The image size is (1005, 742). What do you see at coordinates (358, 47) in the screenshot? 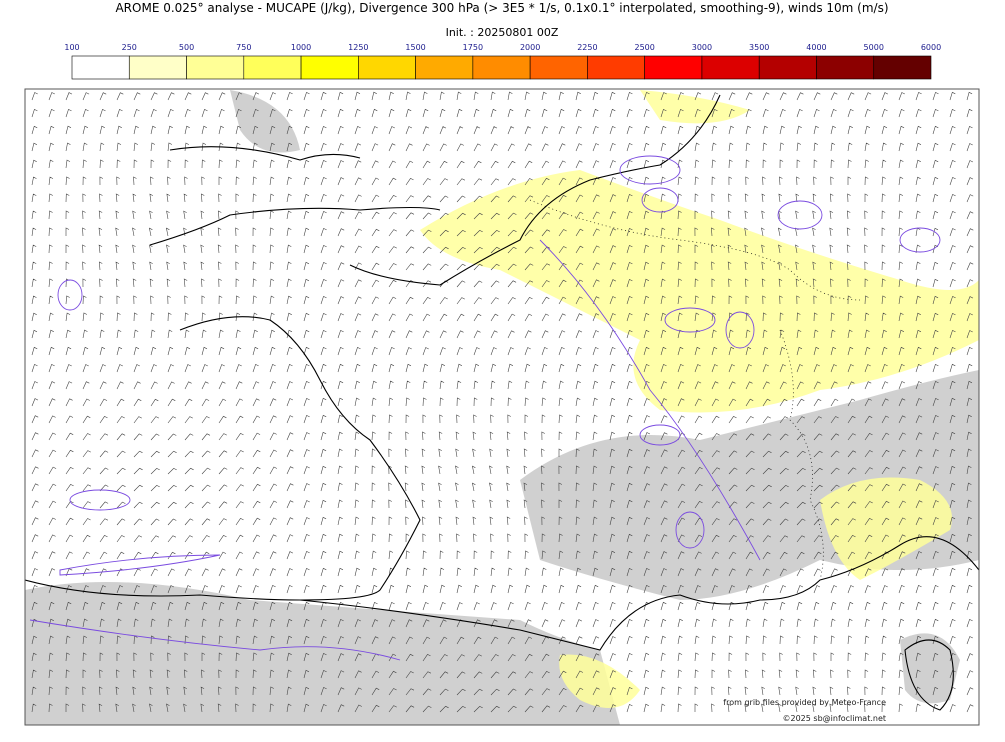
I see `colorbar-tick-label: 1250` at bounding box center [358, 47].